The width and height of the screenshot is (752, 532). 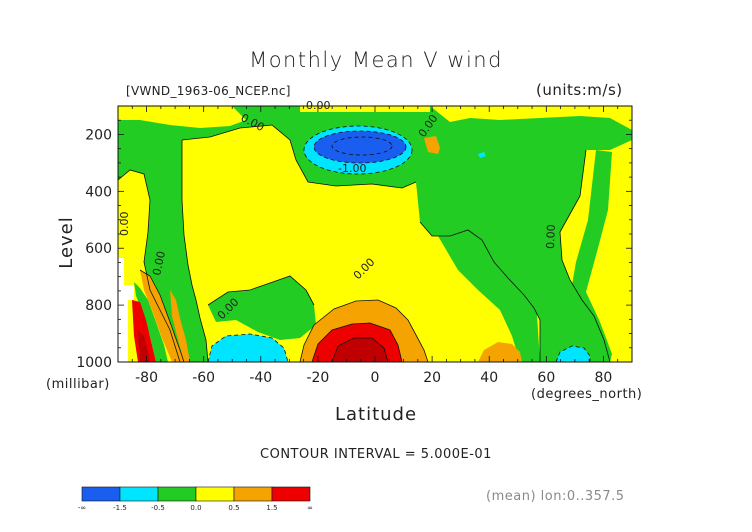 I want to click on x-tick-label: 80, so click(x=604, y=378).